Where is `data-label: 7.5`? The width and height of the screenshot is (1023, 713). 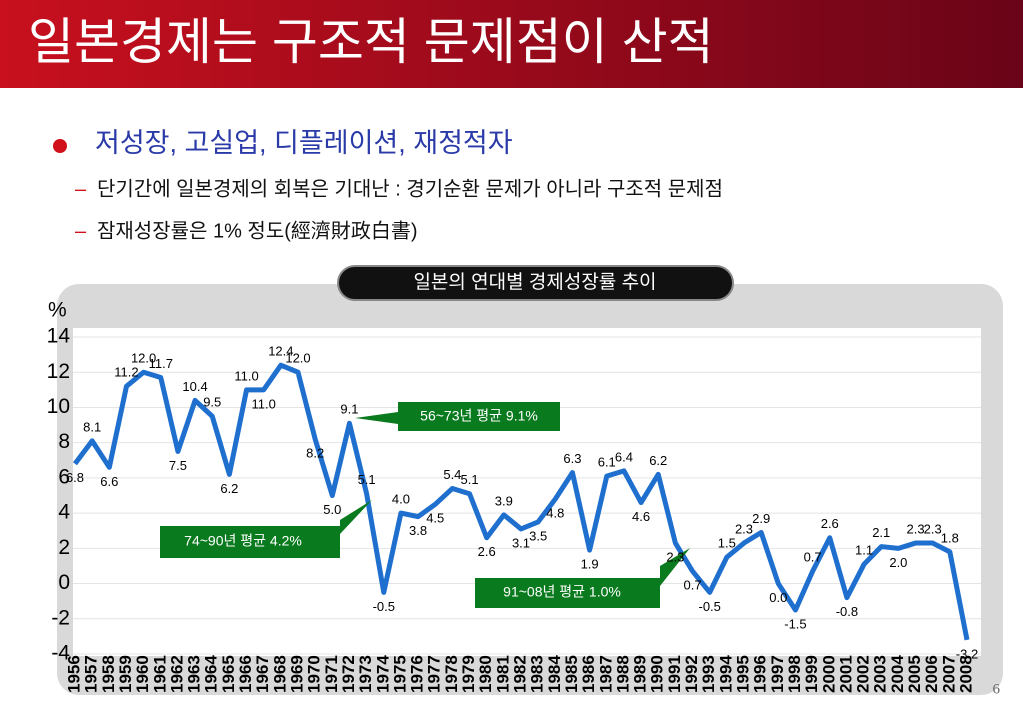 data-label: 7.5 is located at coordinates (178, 465).